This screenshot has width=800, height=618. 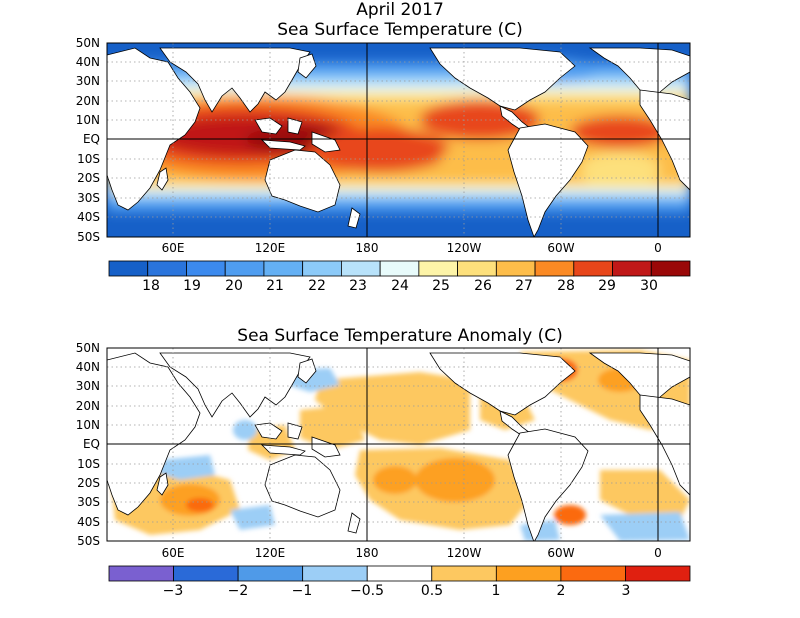 What do you see at coordinates (464, 553) in the screenshot?
I see `anomaly-lon-label: 120W` at bounding box center [464, 553].